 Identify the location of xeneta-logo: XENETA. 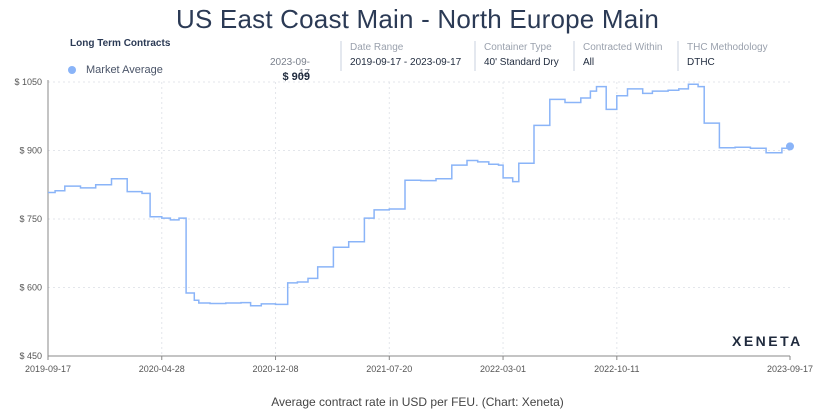
(767, 341).